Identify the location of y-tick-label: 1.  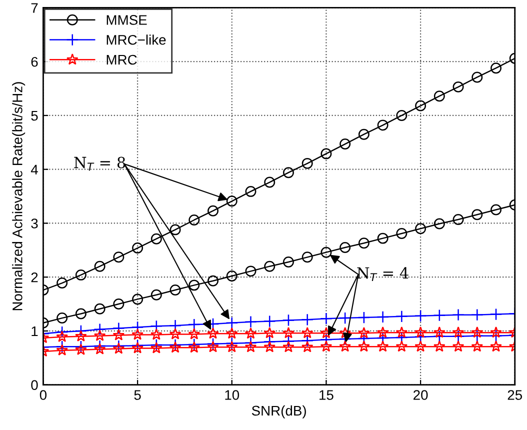
(35, 331).